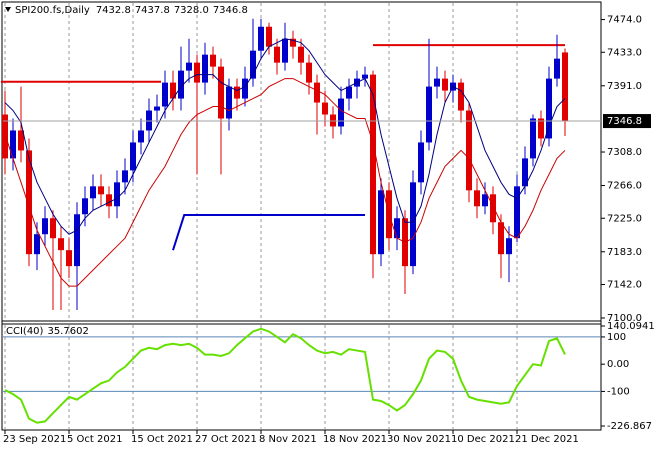 Image resolution: width=660 pixels, height=450 pixels. Describe the element at coordinates (355, 439) in the screenshot. I see `x-tick-label: 18 Nov 2021` at that location.